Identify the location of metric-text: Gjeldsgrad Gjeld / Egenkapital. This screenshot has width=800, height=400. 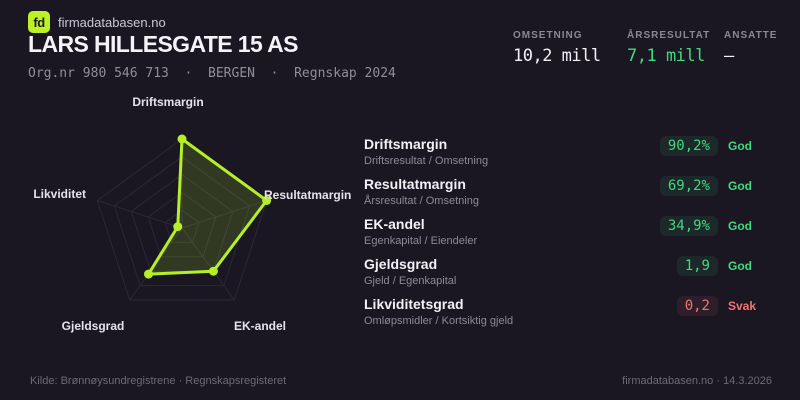
(410, 271).